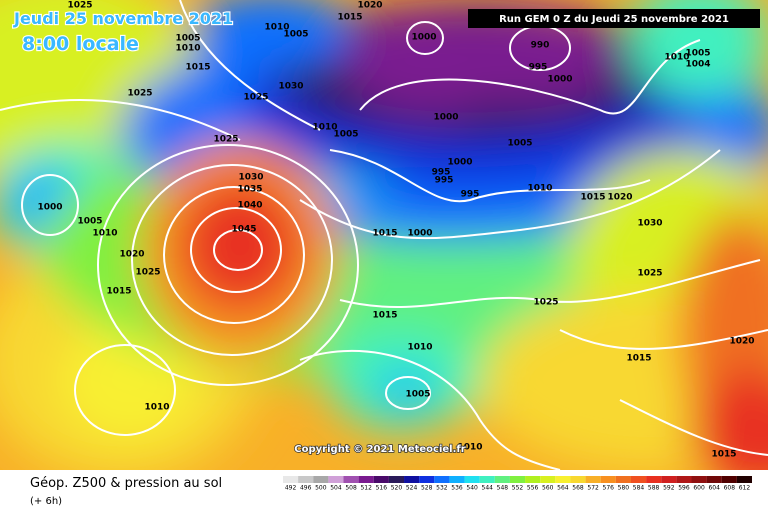 The width and height of the screenshot is (768, 512). What do you see at coordinates (457, 488) in the screenshot?
I see `legend-label: 536` at bounding box center [457, 488].